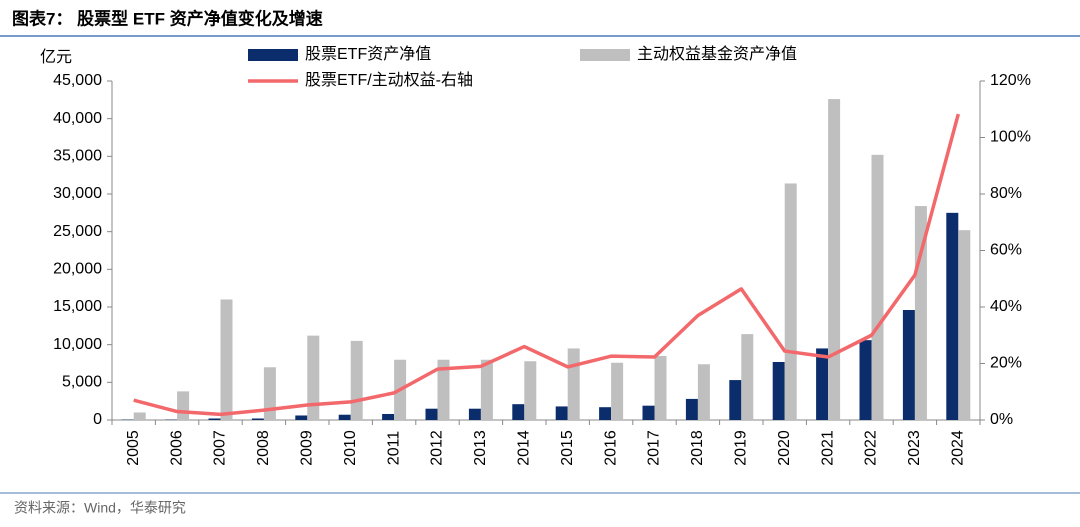  I want to click on x-tick-label: 2015, so click(567, 448).